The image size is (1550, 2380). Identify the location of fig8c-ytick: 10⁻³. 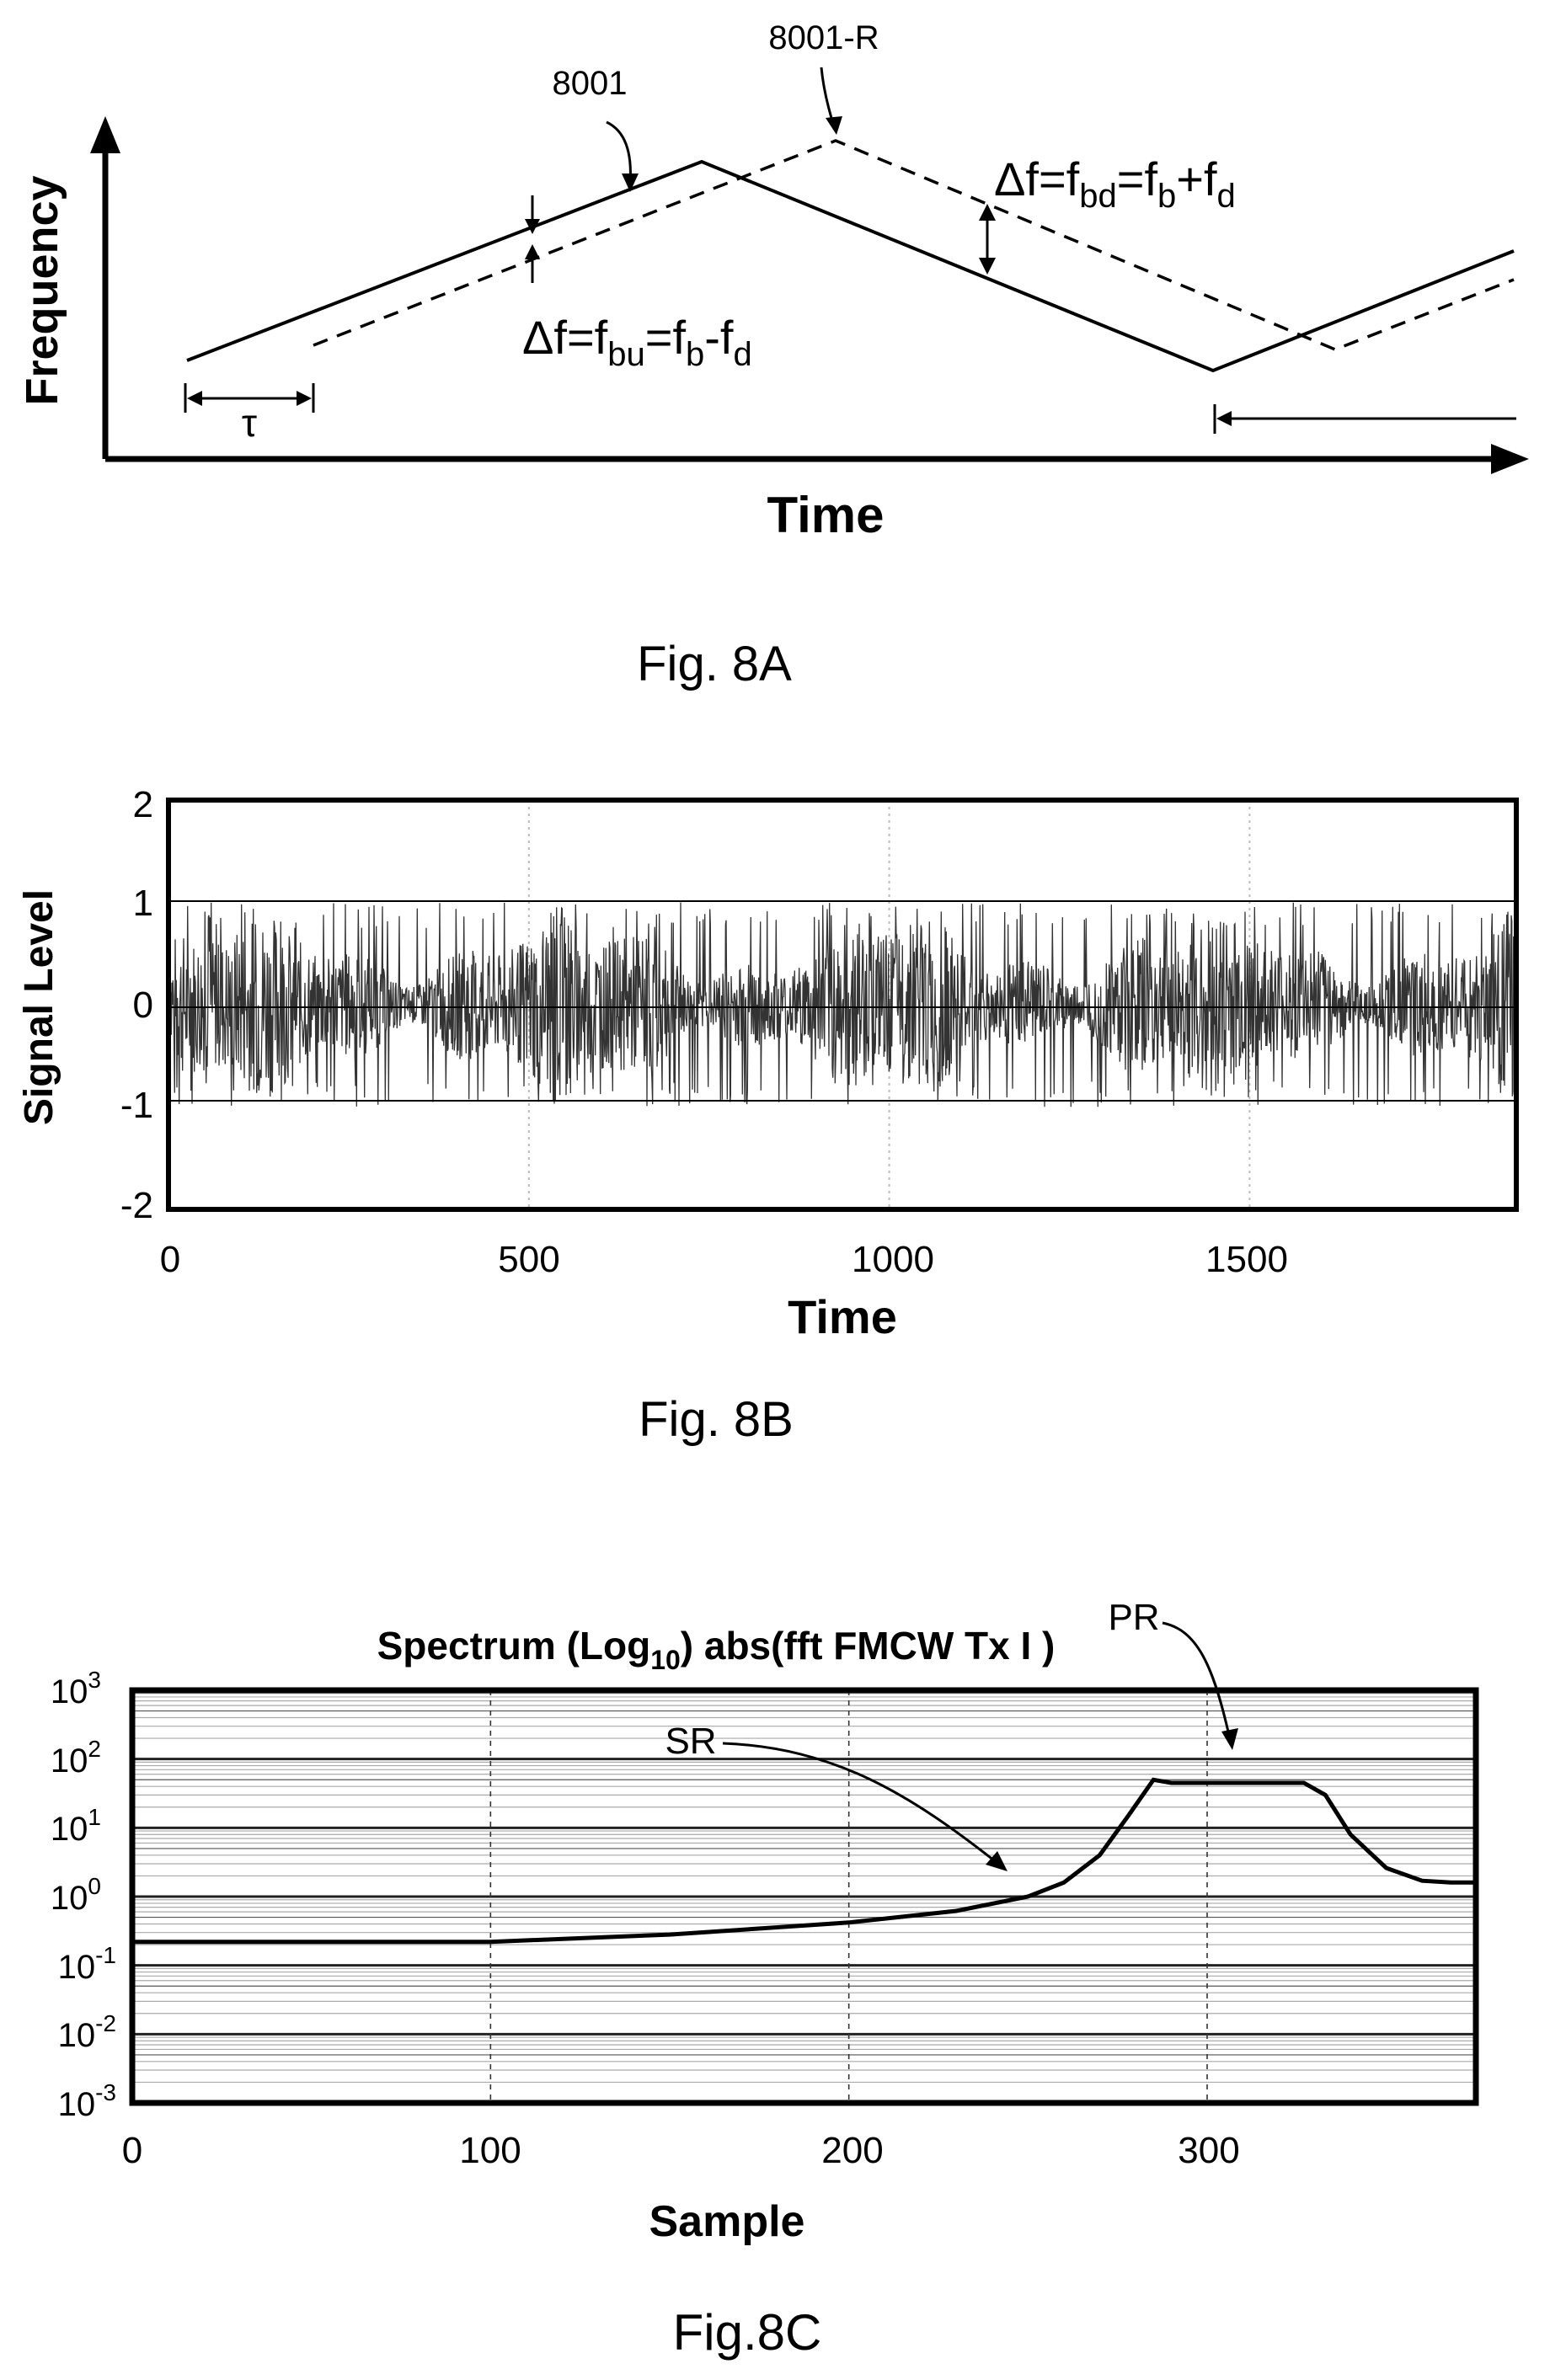
(87, 2101).